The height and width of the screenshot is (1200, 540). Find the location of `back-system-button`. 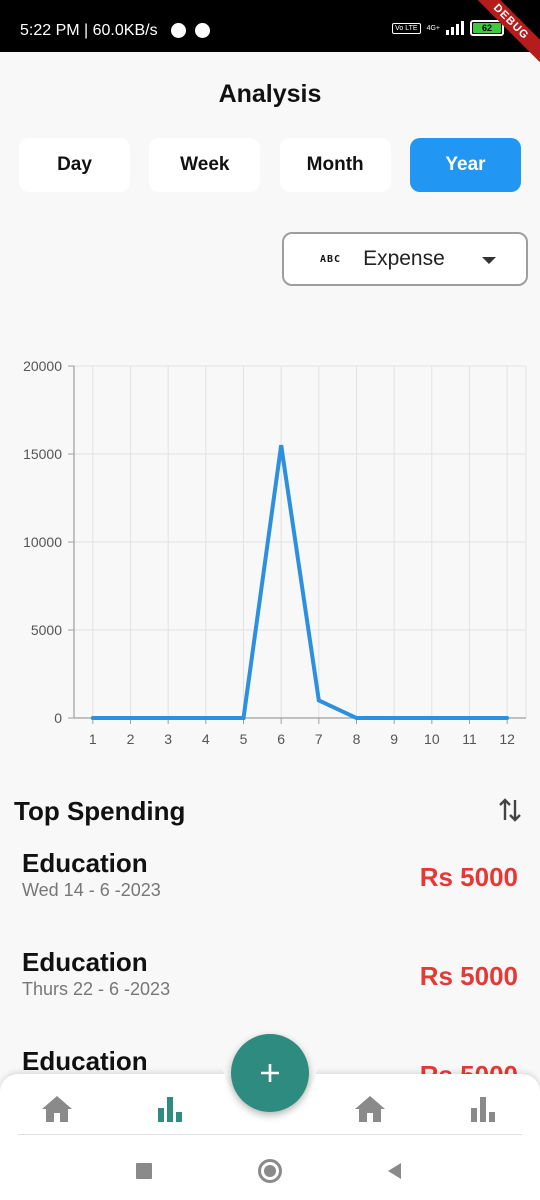

back-system-button is located at coordinates (394, 1171).